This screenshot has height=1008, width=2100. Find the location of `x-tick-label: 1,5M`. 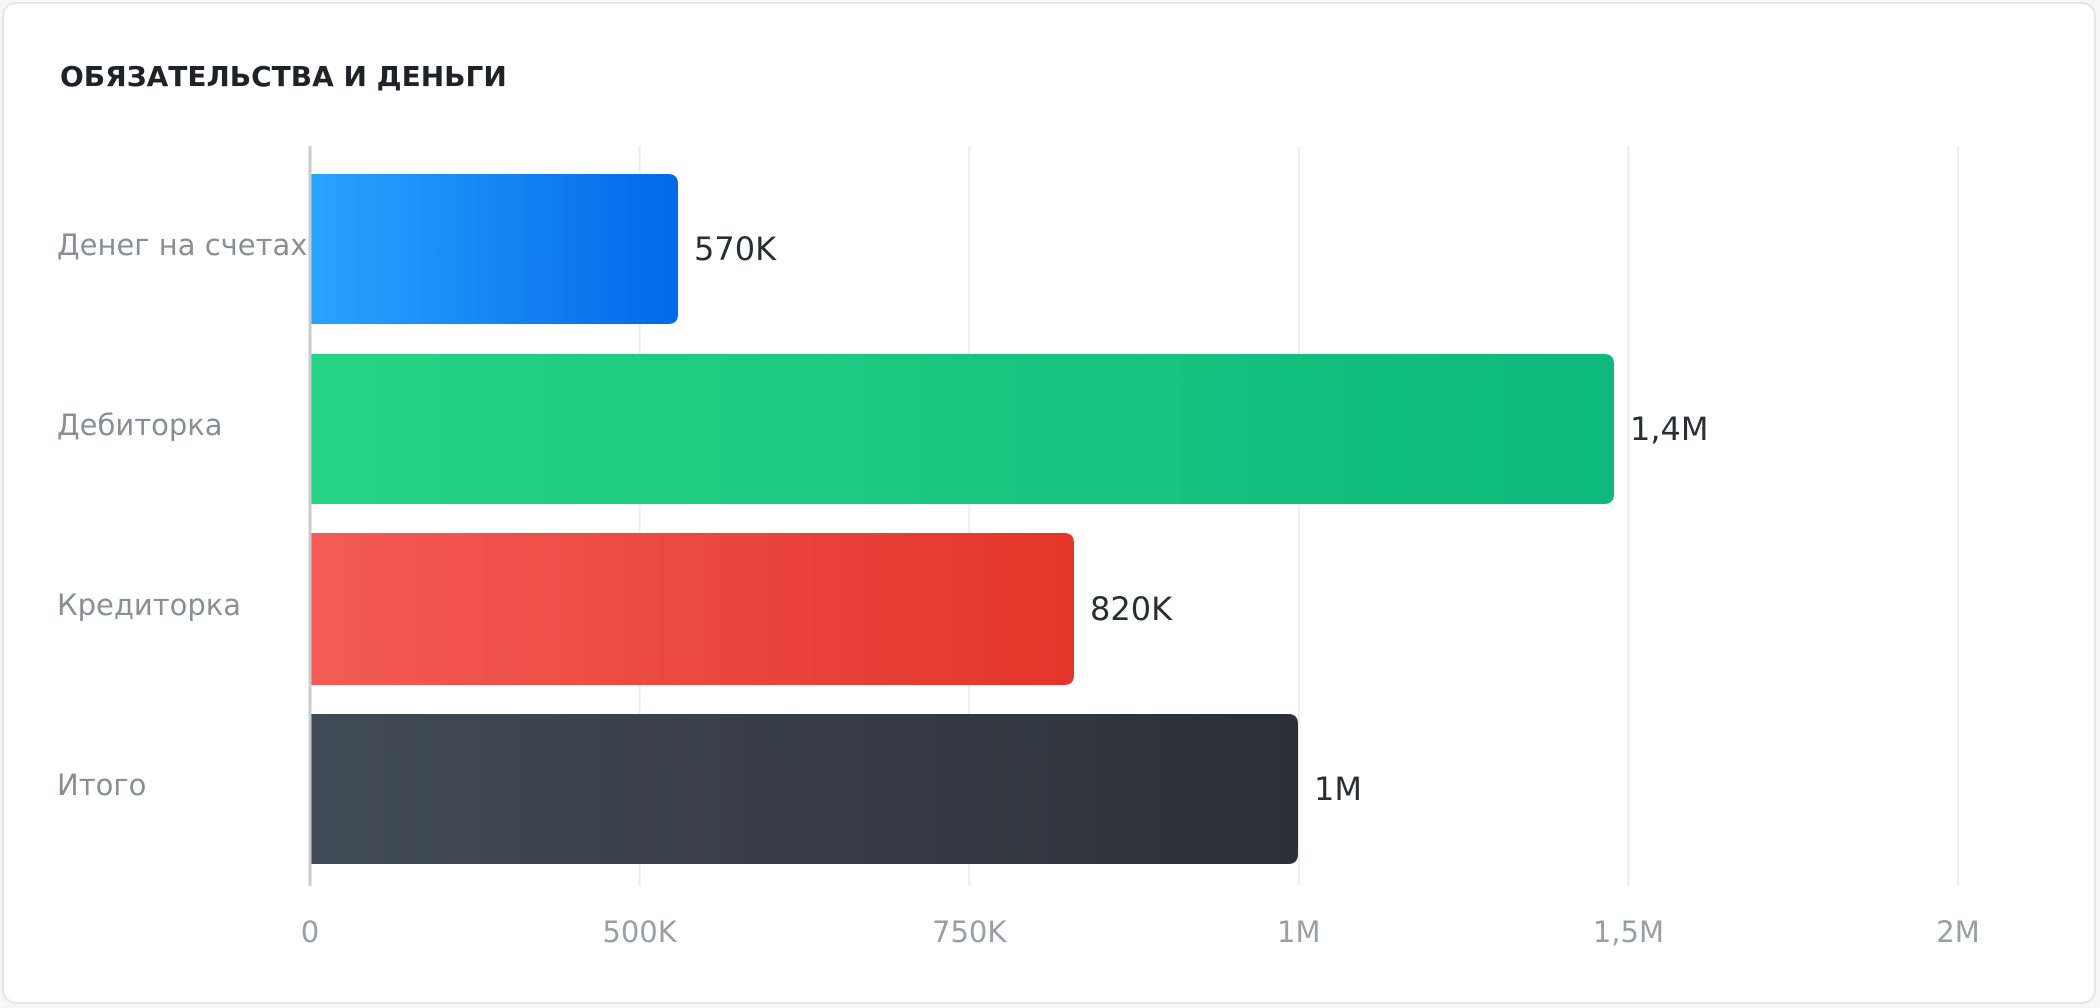

x-tick-label: 1,5M is located at coordinates (1628, 932).